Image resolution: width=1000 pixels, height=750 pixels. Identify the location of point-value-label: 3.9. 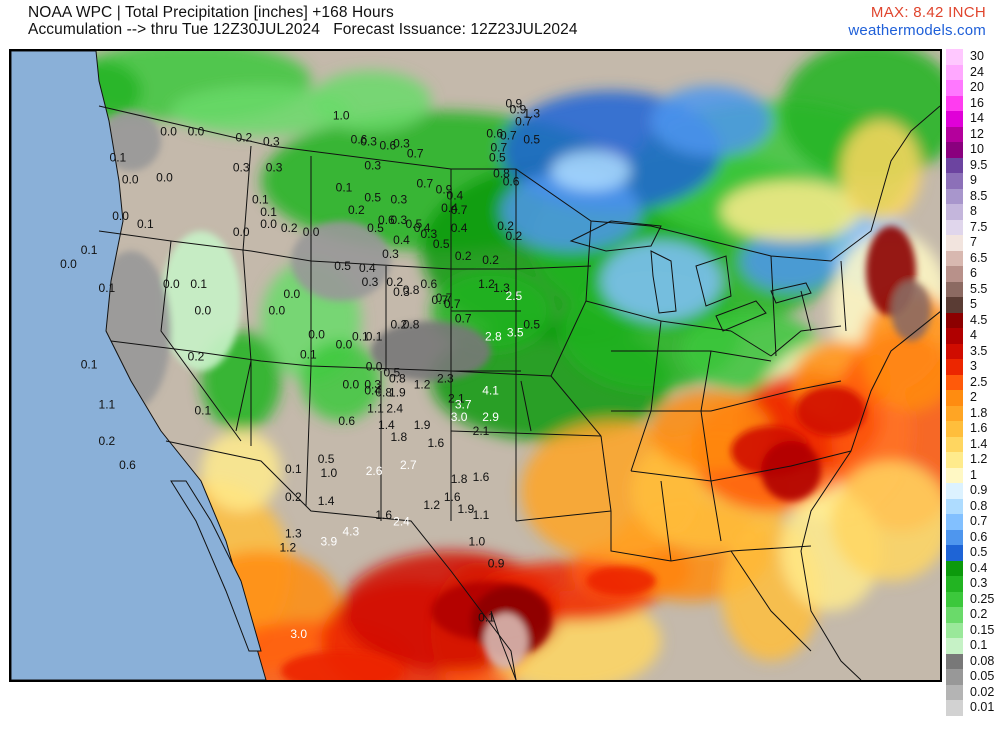
(329, 541).